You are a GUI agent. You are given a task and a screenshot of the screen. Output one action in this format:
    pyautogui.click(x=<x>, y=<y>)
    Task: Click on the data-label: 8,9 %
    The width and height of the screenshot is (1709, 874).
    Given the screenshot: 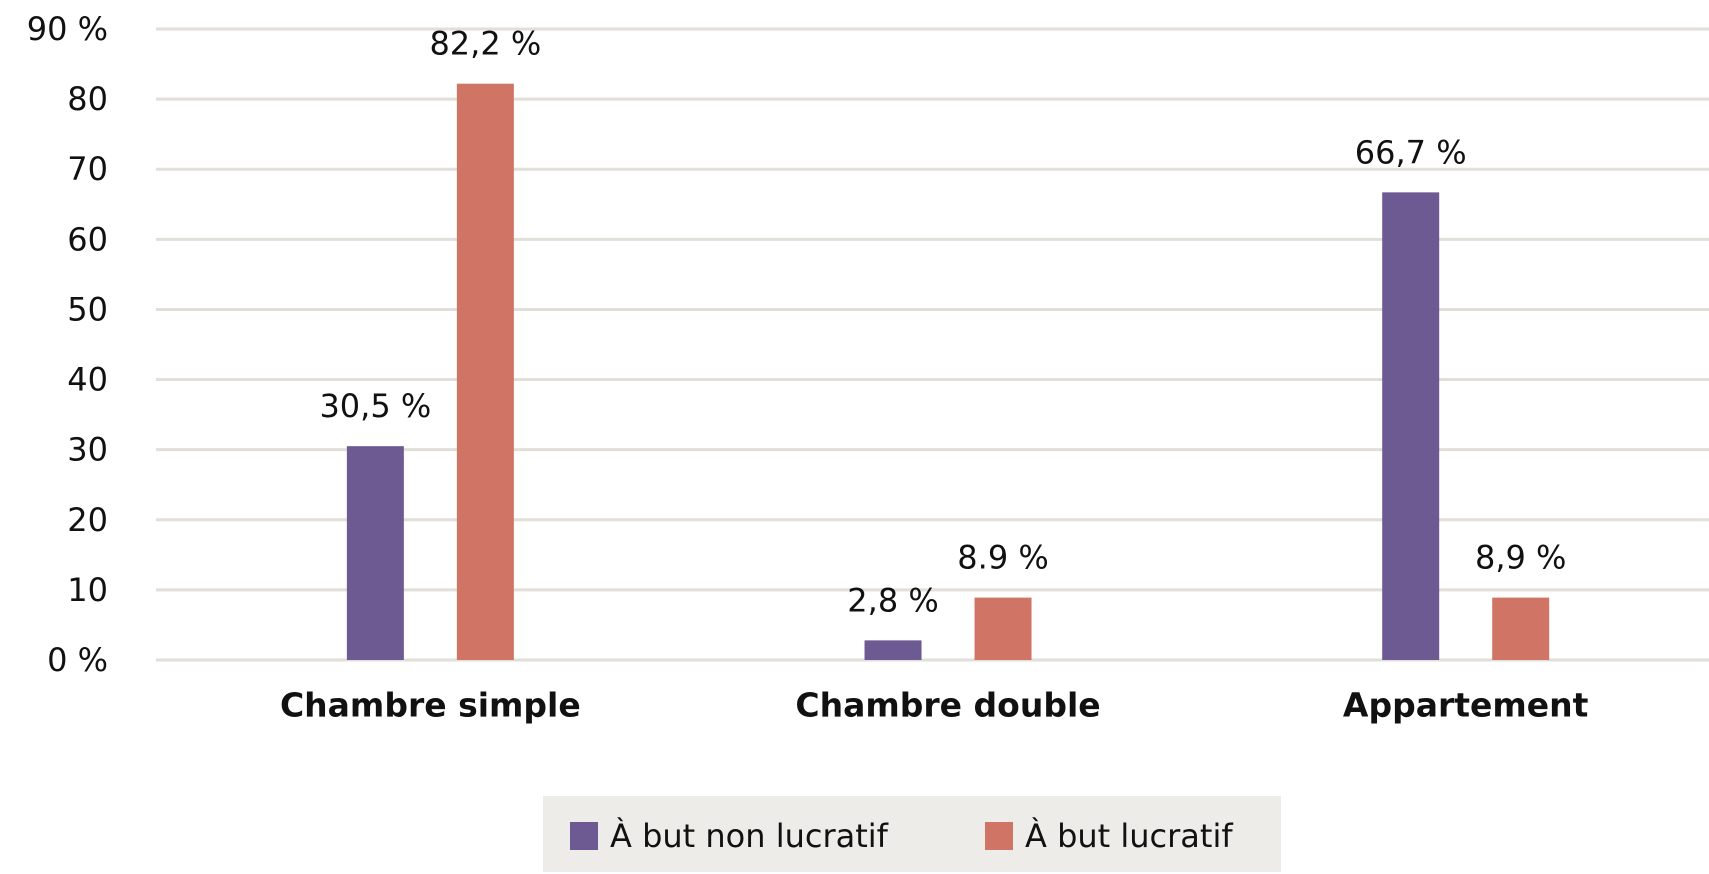 What is the action you would take?
    pyautogui.click(x=1520, y=558)
    